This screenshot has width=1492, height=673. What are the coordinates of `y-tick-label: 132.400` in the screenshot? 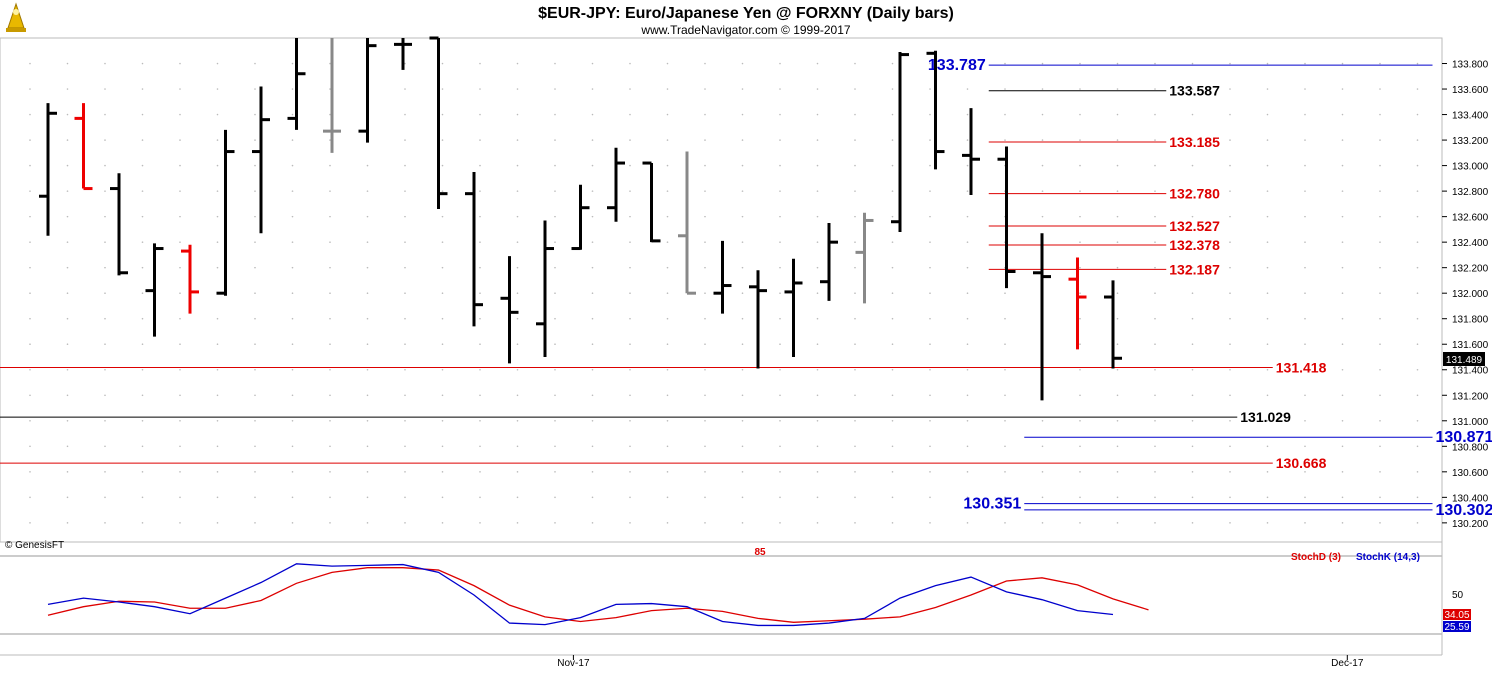 It's located at (1470, 243).